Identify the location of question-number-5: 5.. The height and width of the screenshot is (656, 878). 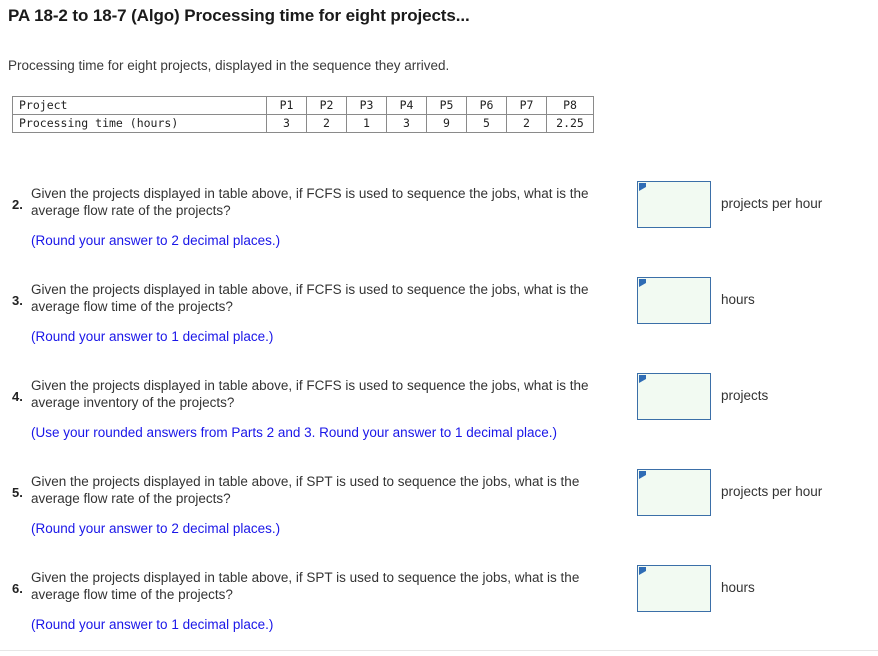
(17, 492).